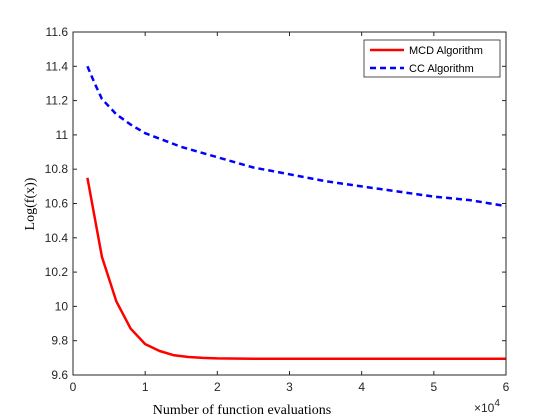 This screenshot has width=560, height=420. Describe the element at coordinates (57, 204) in the screenshot. I see `y-tick-label: 10.6` at that location.